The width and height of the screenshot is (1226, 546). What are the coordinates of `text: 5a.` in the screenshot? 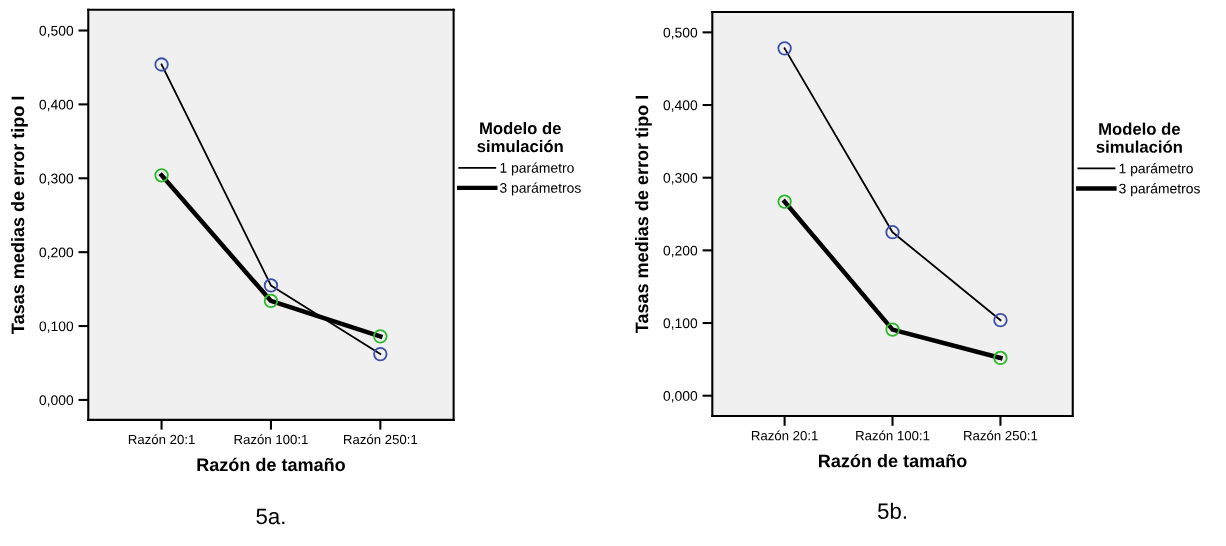 It's located at (270, 516).